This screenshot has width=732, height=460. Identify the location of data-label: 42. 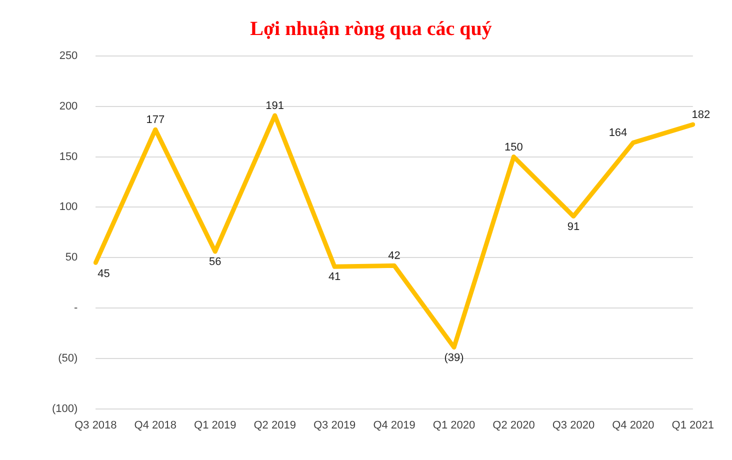
(394, 256).